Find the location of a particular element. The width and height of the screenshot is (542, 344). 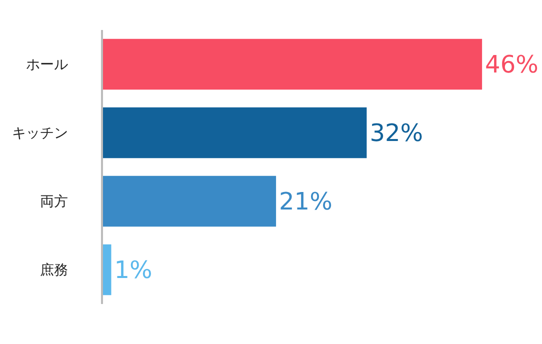

data-label: 1% is located at coordinates (133, 270).